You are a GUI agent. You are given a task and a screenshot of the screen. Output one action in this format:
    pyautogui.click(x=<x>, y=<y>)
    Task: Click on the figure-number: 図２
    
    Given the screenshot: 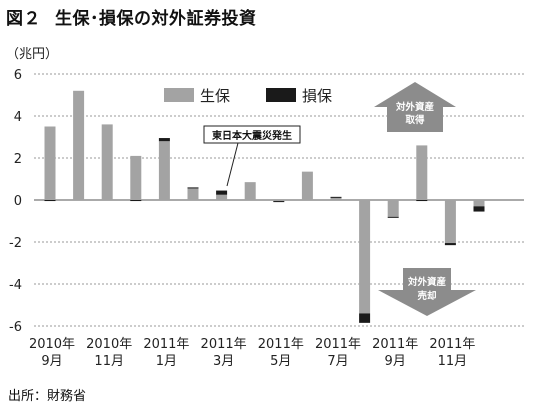 What is the action you would take?
    pyautogui.click(x=23, y=19)
    